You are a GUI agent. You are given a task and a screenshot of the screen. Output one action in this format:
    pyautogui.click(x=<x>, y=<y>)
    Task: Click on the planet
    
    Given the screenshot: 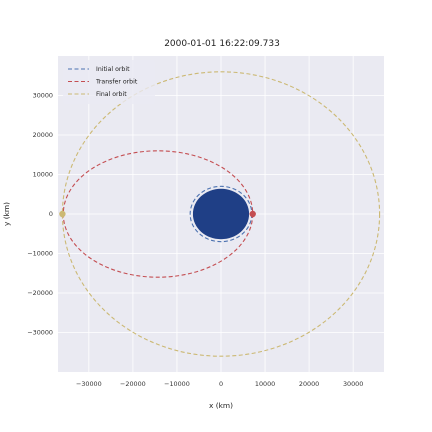 What is the action you would take?
    pyautogui.click(x=221, y=214)
    